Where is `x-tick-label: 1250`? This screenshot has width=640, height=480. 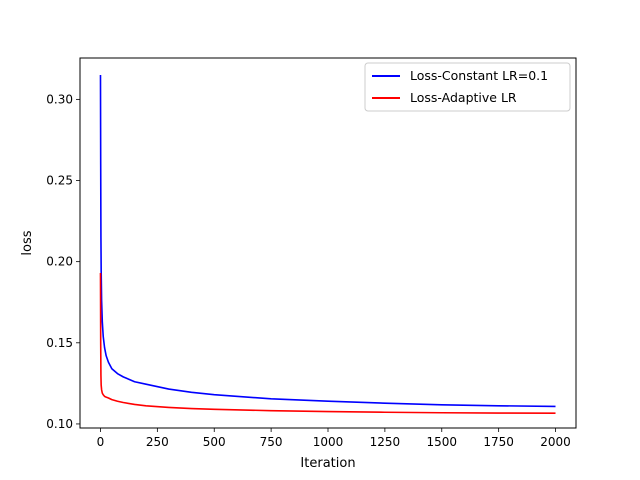
x-tick-label: 1250 is located at coordinates (385, 442).